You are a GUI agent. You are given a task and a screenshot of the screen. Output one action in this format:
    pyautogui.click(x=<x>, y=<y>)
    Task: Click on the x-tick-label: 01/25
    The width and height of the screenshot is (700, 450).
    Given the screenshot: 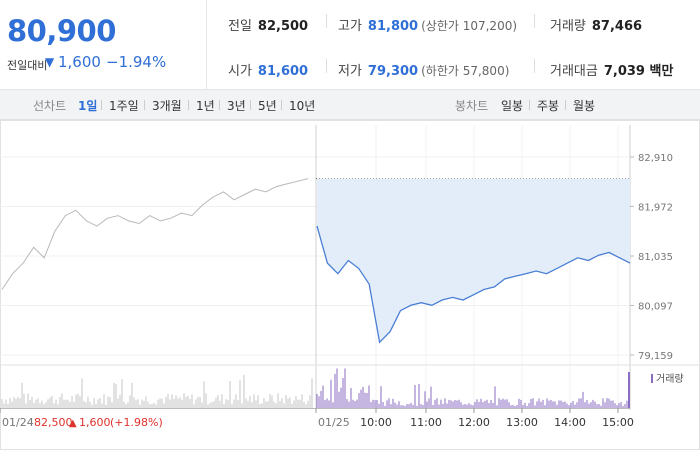 What is the action you would take?
    pyautogui.click(x=334, y=422)
    